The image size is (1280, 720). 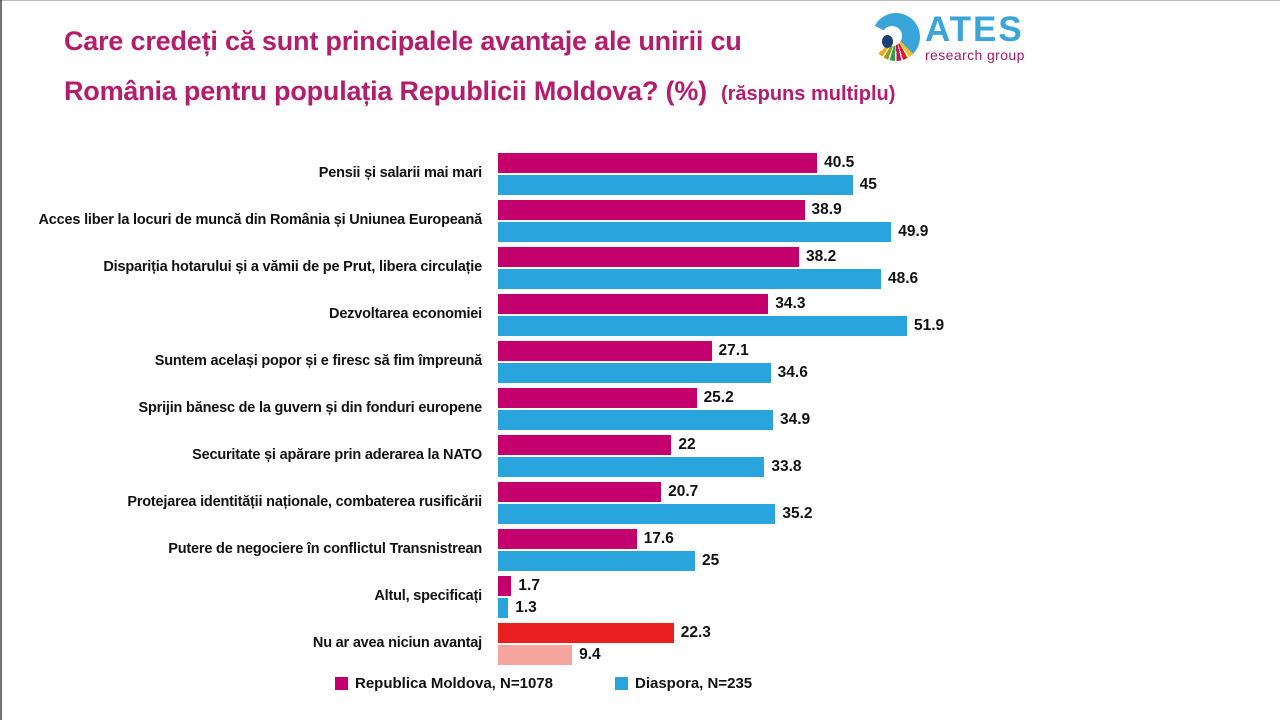 What do you see at coordinates (713, 221) in the screenshot?
I see `category-bars: 38.9 49.9` at bounding box center [713, 221].